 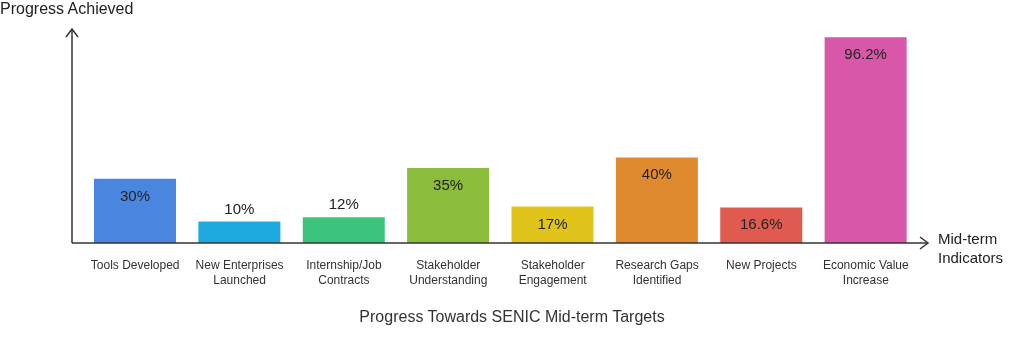 What do you see at coordinates (343, 204) in the screenshot?
I see `data-label: 12%` at bounding box center [343, 204].